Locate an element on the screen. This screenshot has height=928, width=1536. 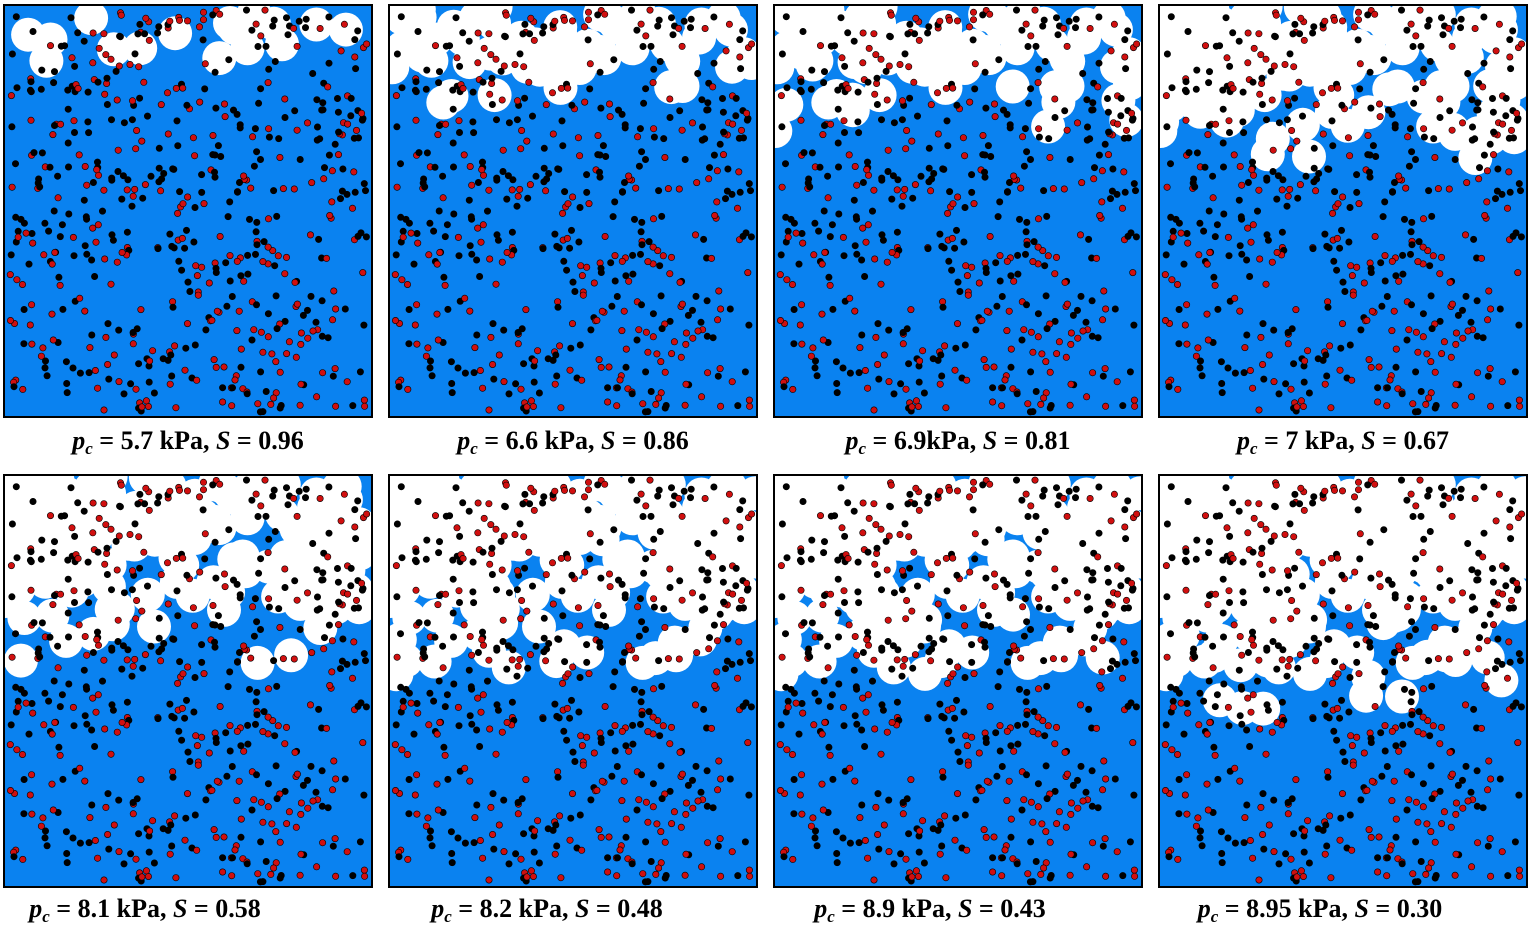
caption-3: pc = 6.9kPa, S = 0.81 is located at coordinates (958, 442).